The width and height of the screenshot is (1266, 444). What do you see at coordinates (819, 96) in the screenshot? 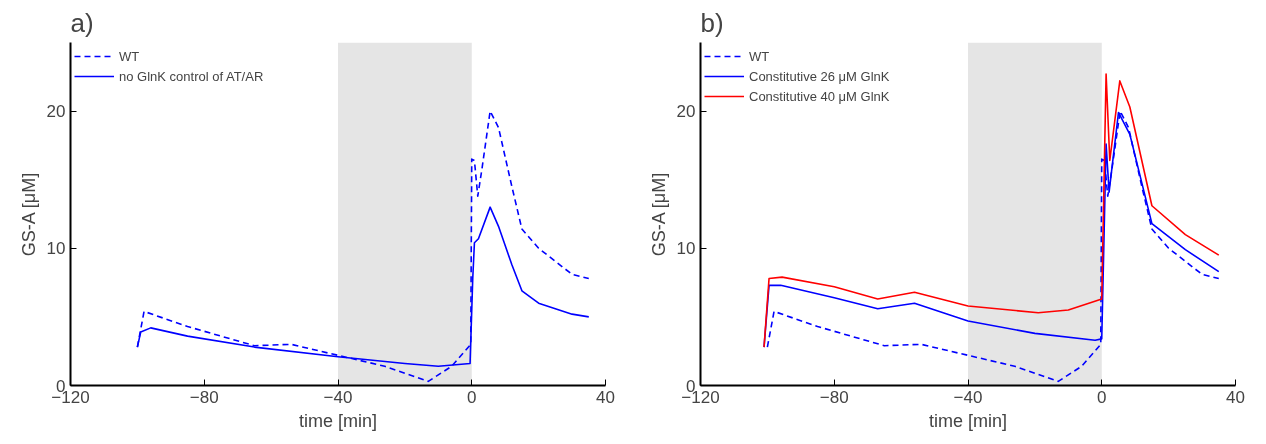
I see `legend-label: Constitutive 40 μM GlnK` at bounding box center [819, 96].